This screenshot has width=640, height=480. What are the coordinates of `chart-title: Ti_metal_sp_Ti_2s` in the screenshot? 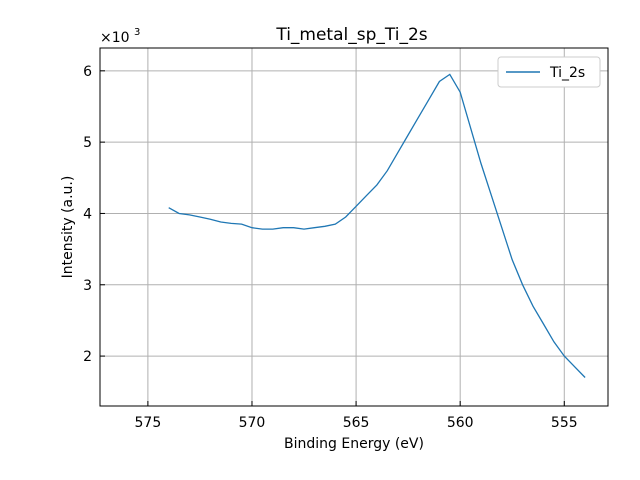 It's located at (351, 35).